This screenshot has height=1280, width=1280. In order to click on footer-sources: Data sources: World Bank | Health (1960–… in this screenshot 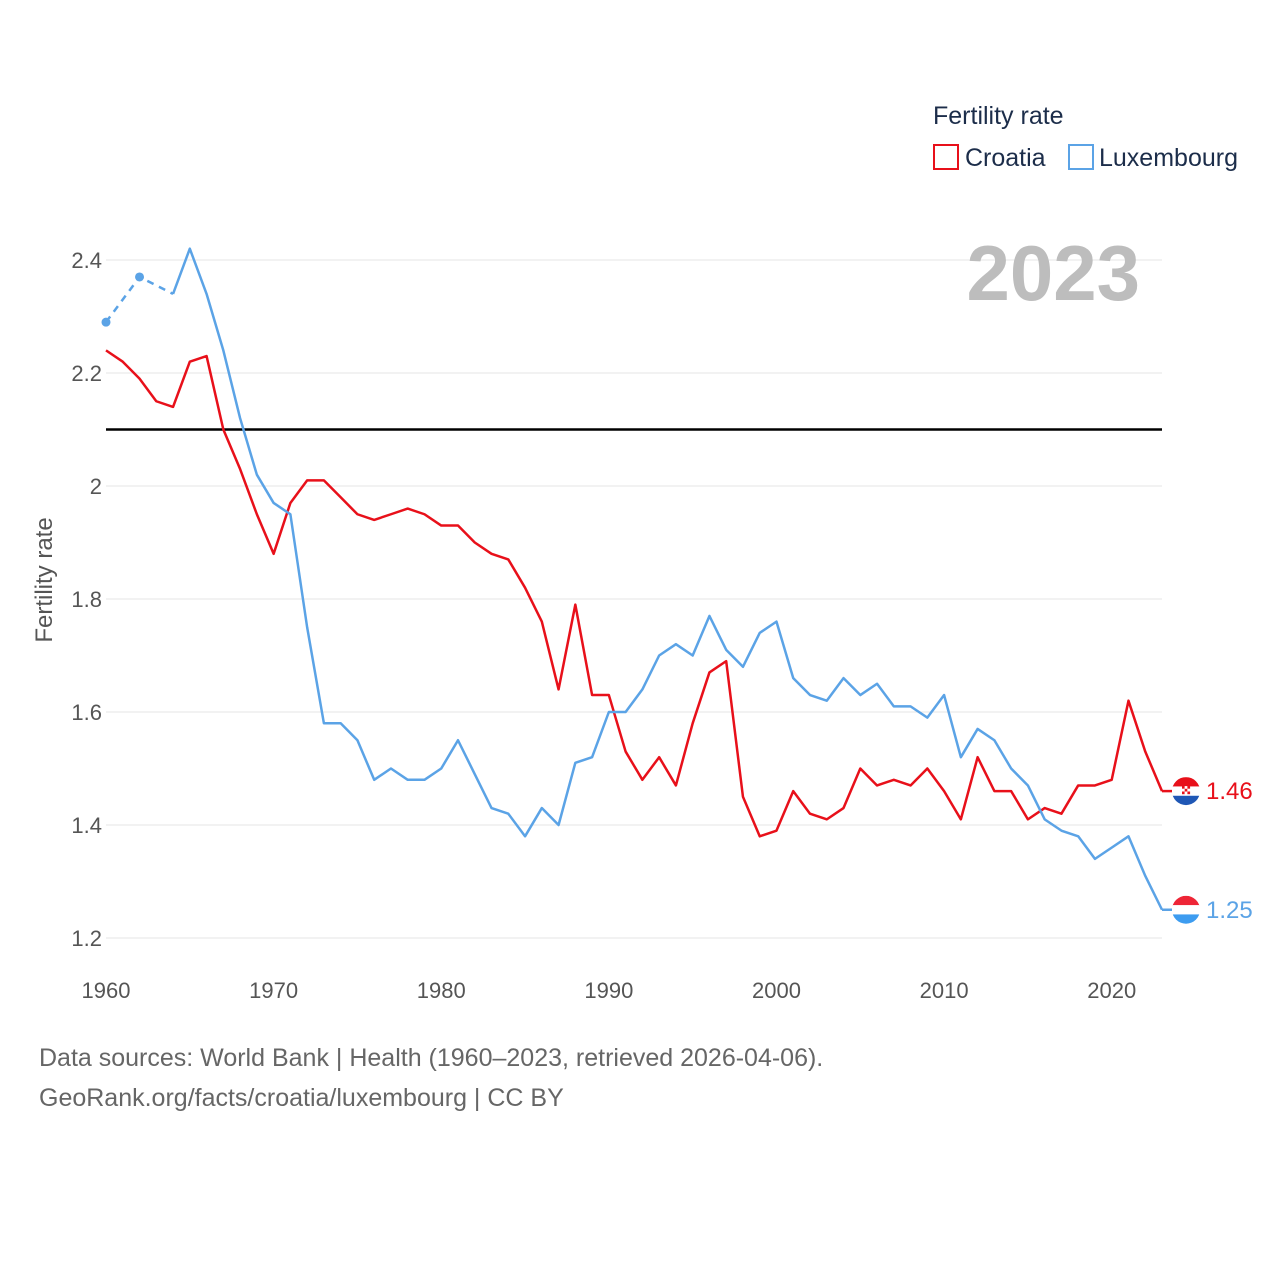, I will do `click(431, 1058)`.